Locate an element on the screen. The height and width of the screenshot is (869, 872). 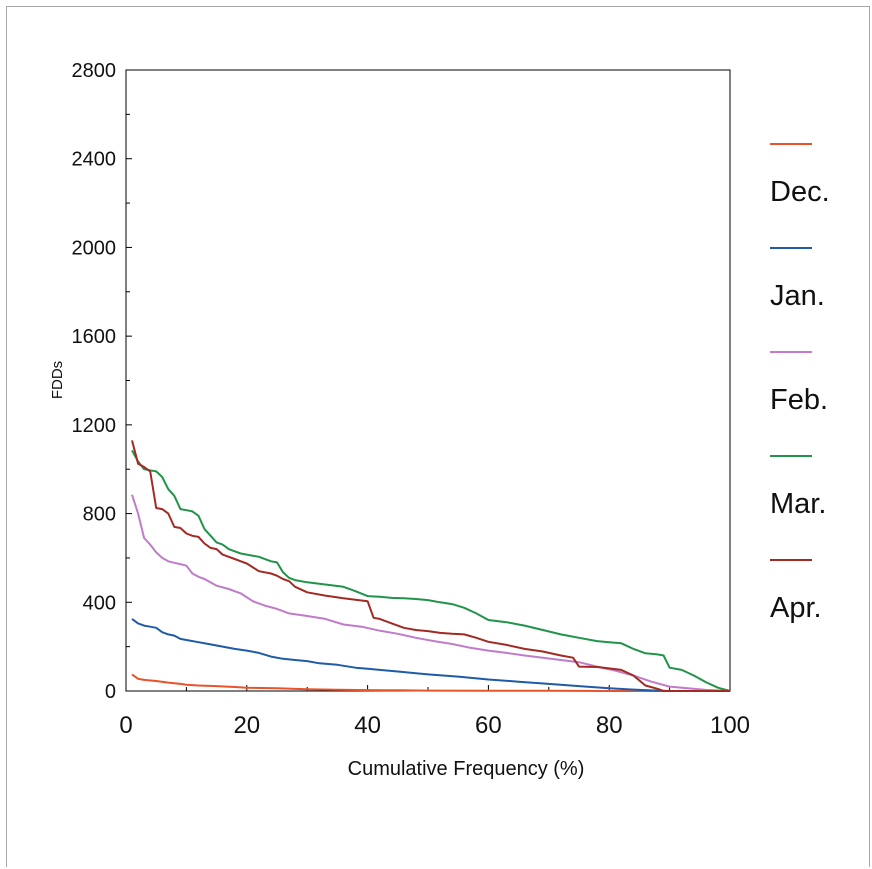
series-line-jan is located at coordinates (430, 655).